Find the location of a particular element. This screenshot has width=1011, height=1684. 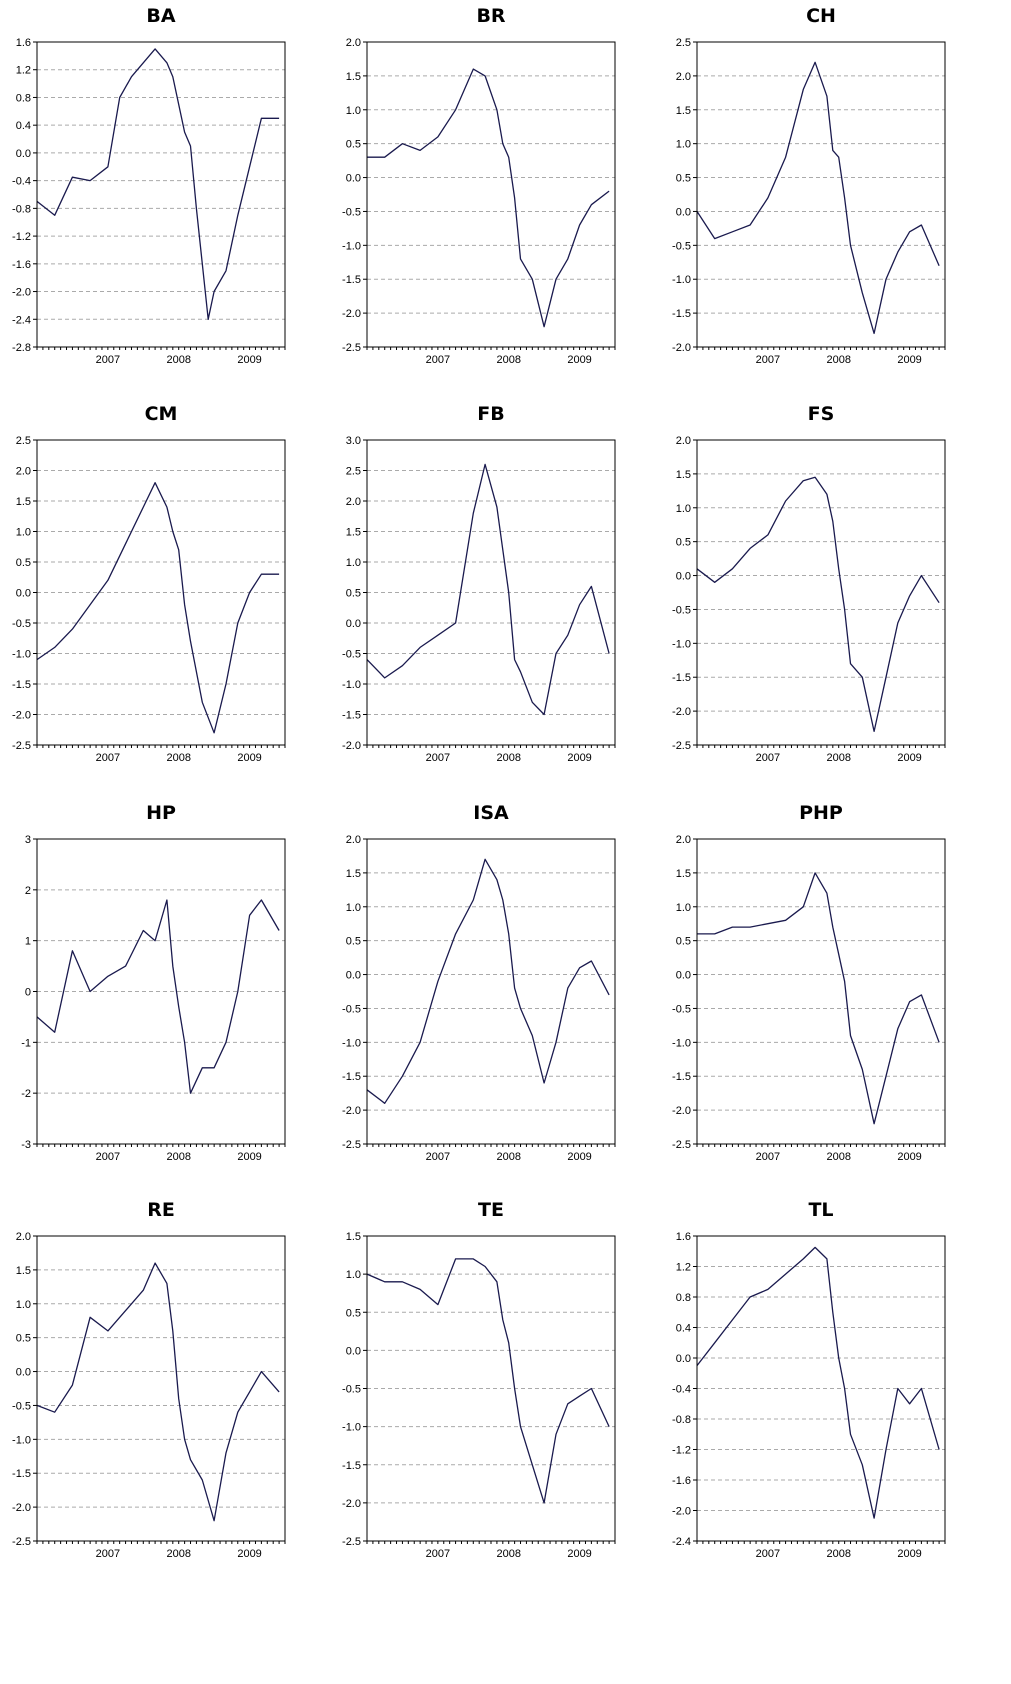

chart-svg: 3 2 1 0 -1 -2 -3 2007 2008 2009 is located at coordinates (153, 998).